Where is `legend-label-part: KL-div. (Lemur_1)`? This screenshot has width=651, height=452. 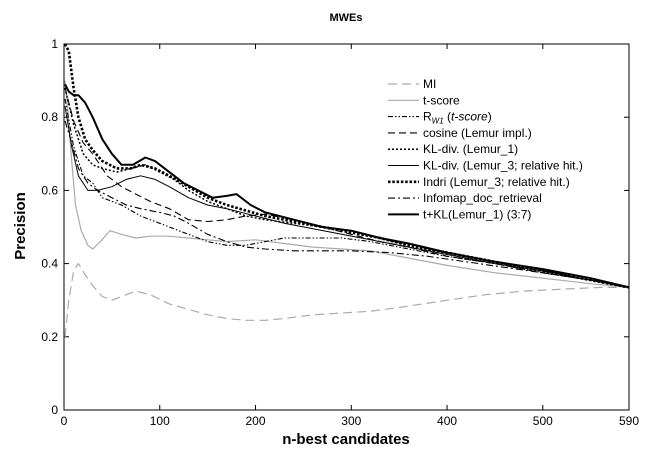 legend-label-part: KL-div. (Lemur_1) is located at coordinates (470, 149).